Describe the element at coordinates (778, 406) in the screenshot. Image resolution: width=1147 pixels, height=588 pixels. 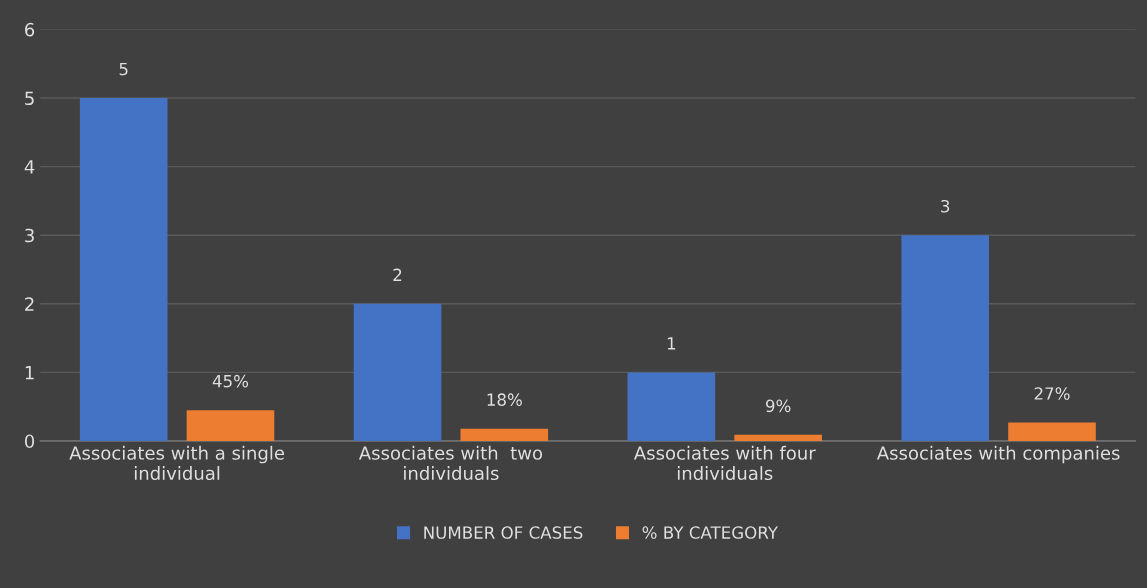
I see `data-label: 9%` at that location.